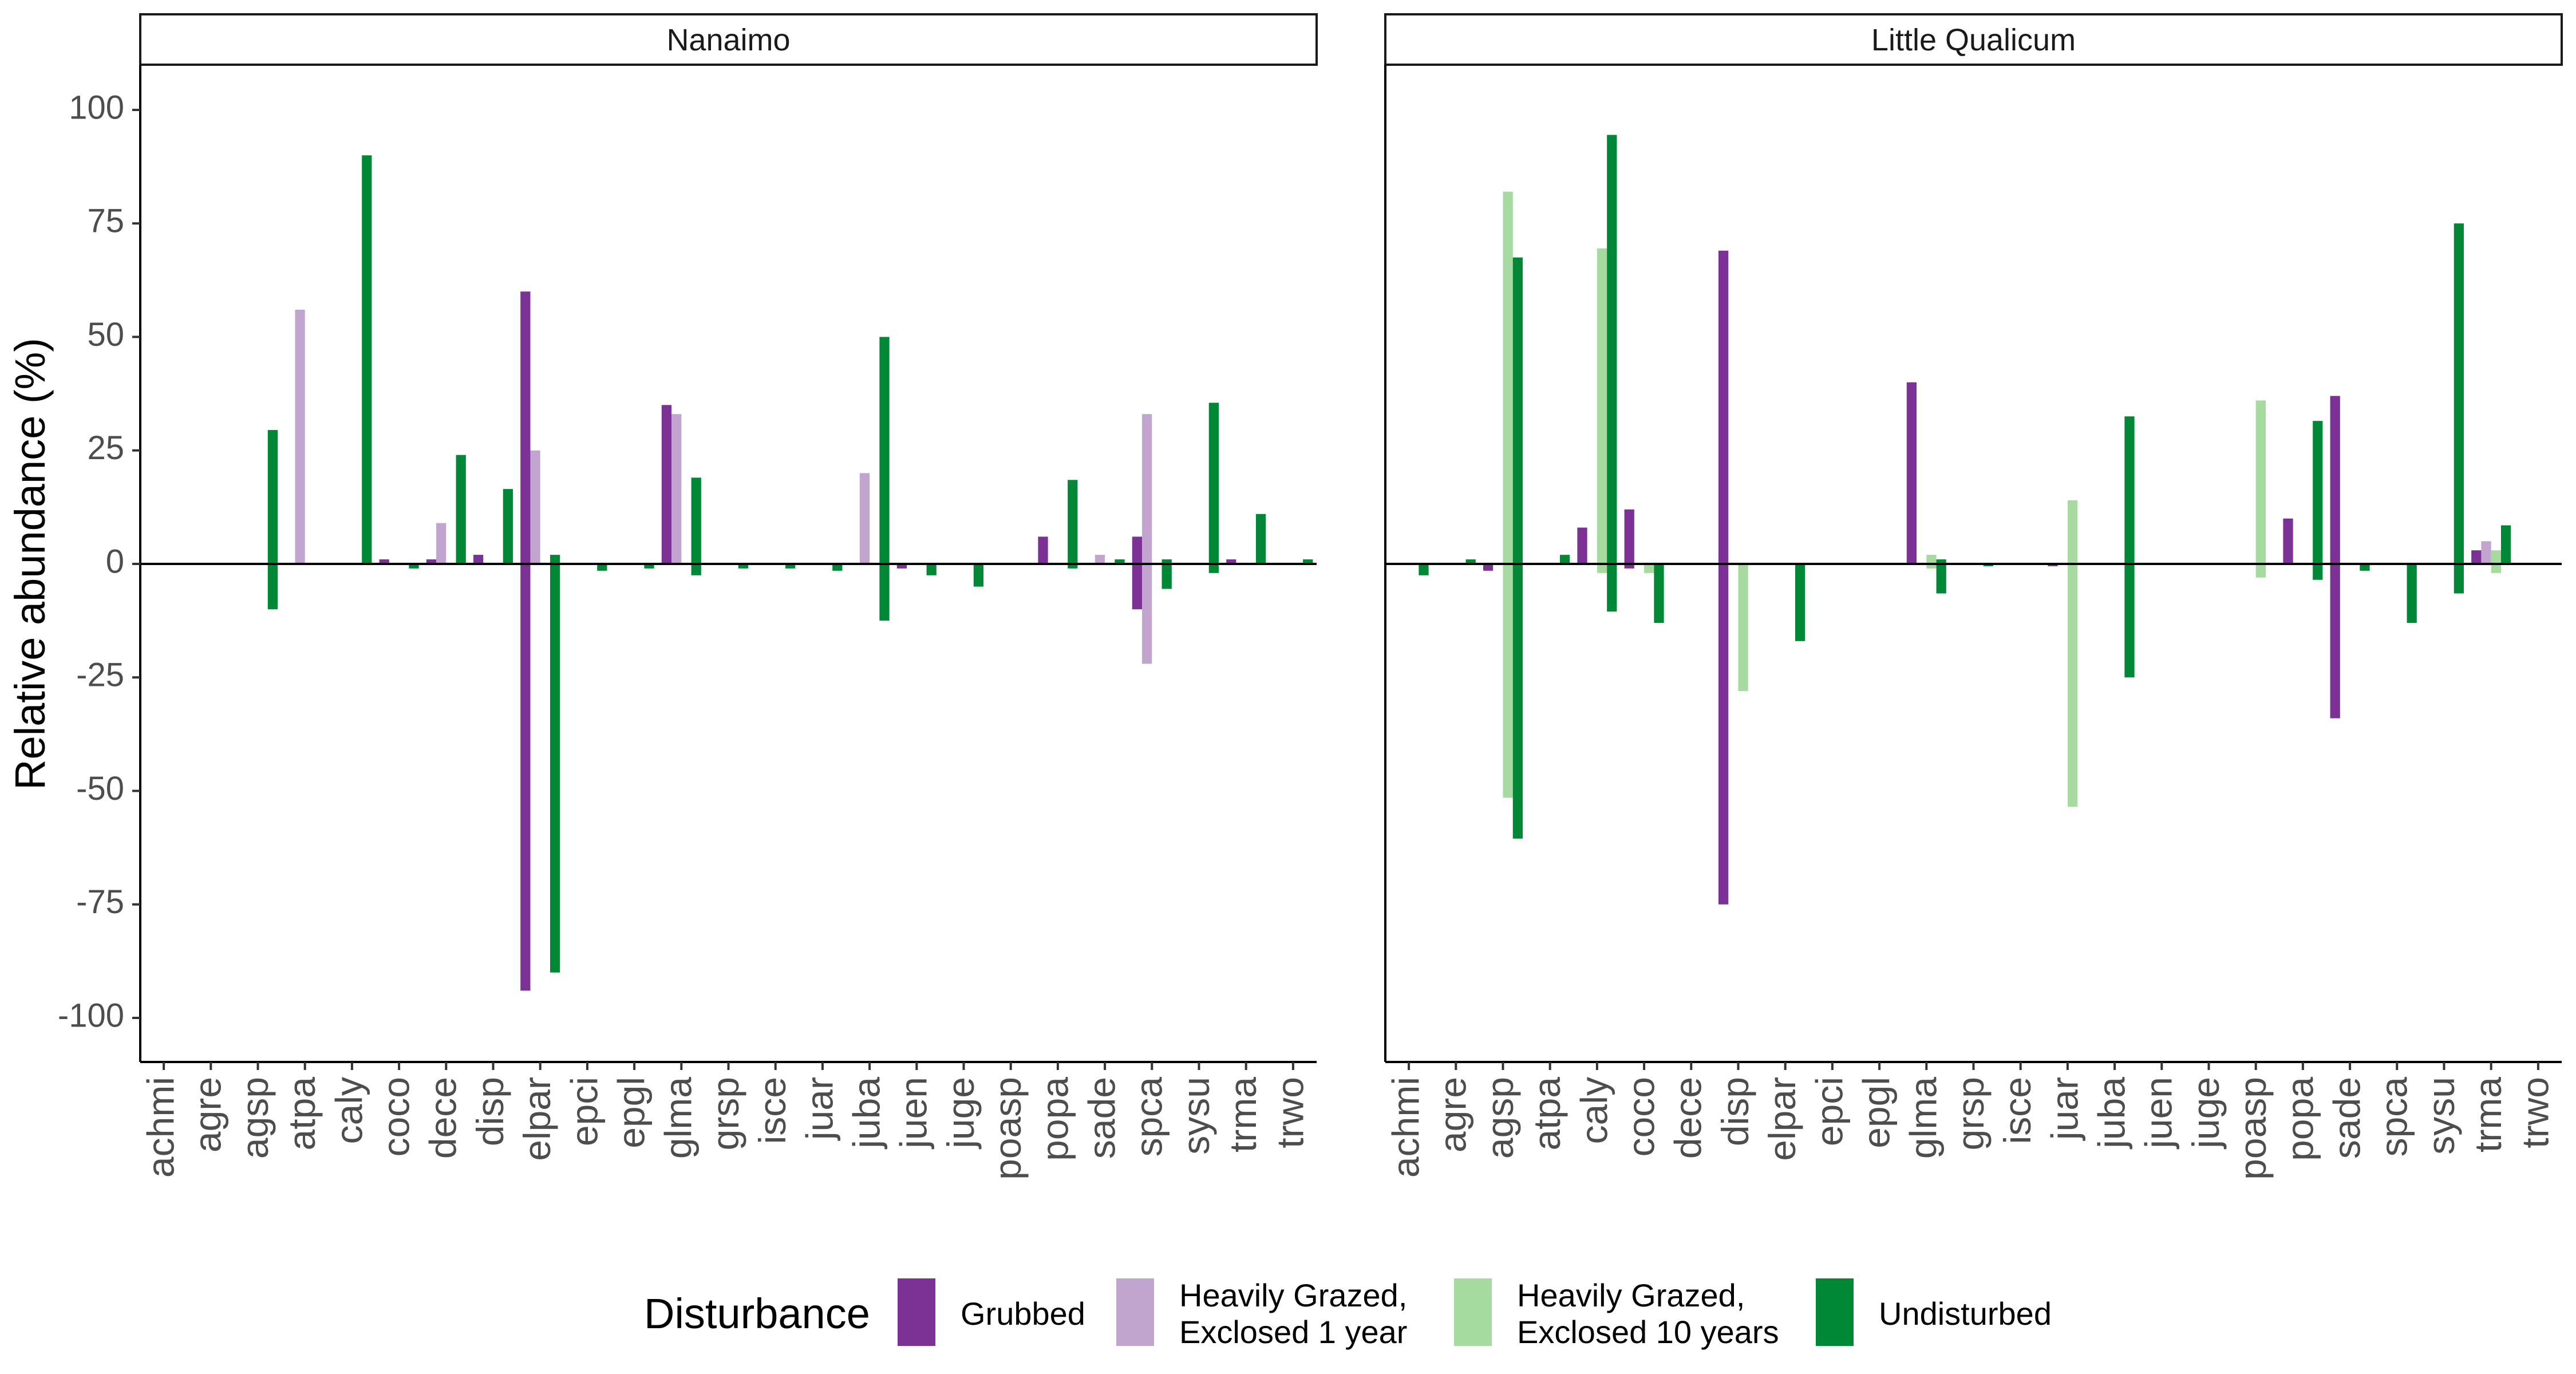  What do you see at coordinates (99, 561) in the screenshot?
I see `y-axis: 100 75 50 25 0 -25 -50 -75 -100` at bounding box center [99, 561].